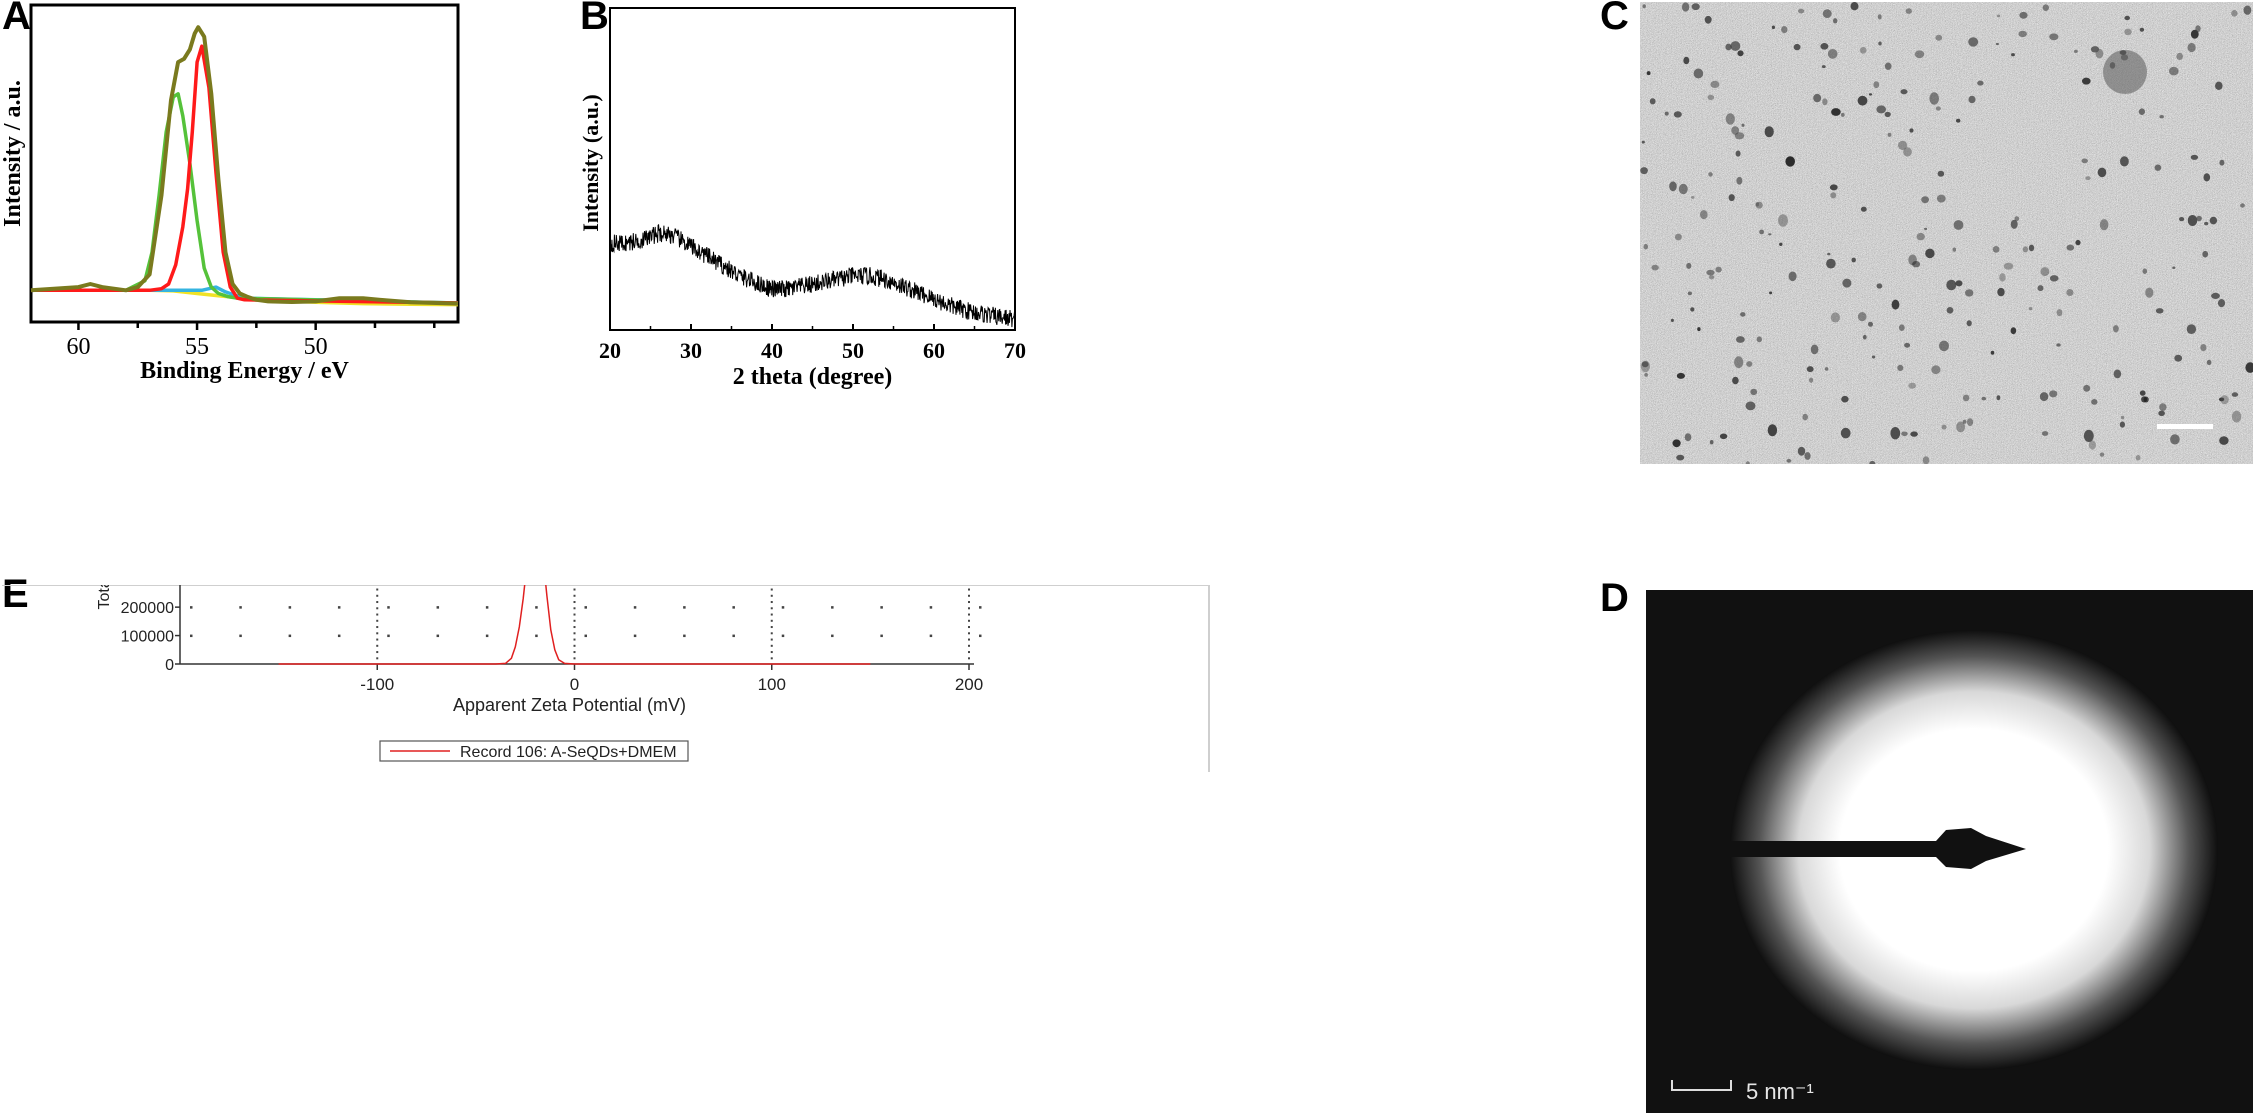 The height and width of the screenshot is (1118, 2254). Describe the element at coordinates (934, 350) in the screenshot. I see `xrd-x-tick-label: 60` at that location.